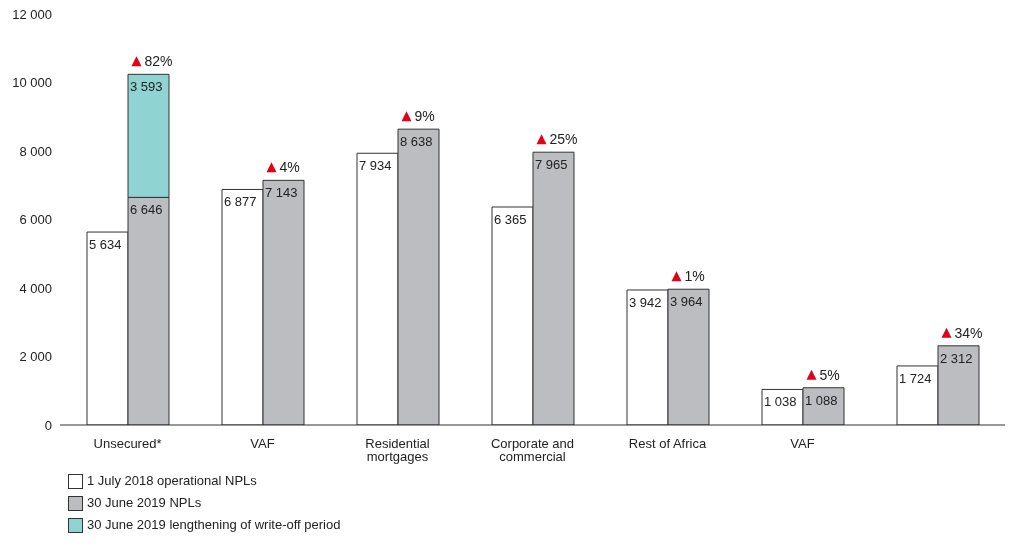 This screenshot has width=1010, height=553. What do you see at coordinates (968, 332) in the screenshot?
I see `annotation: 34%` at bounding box center [968, 332].